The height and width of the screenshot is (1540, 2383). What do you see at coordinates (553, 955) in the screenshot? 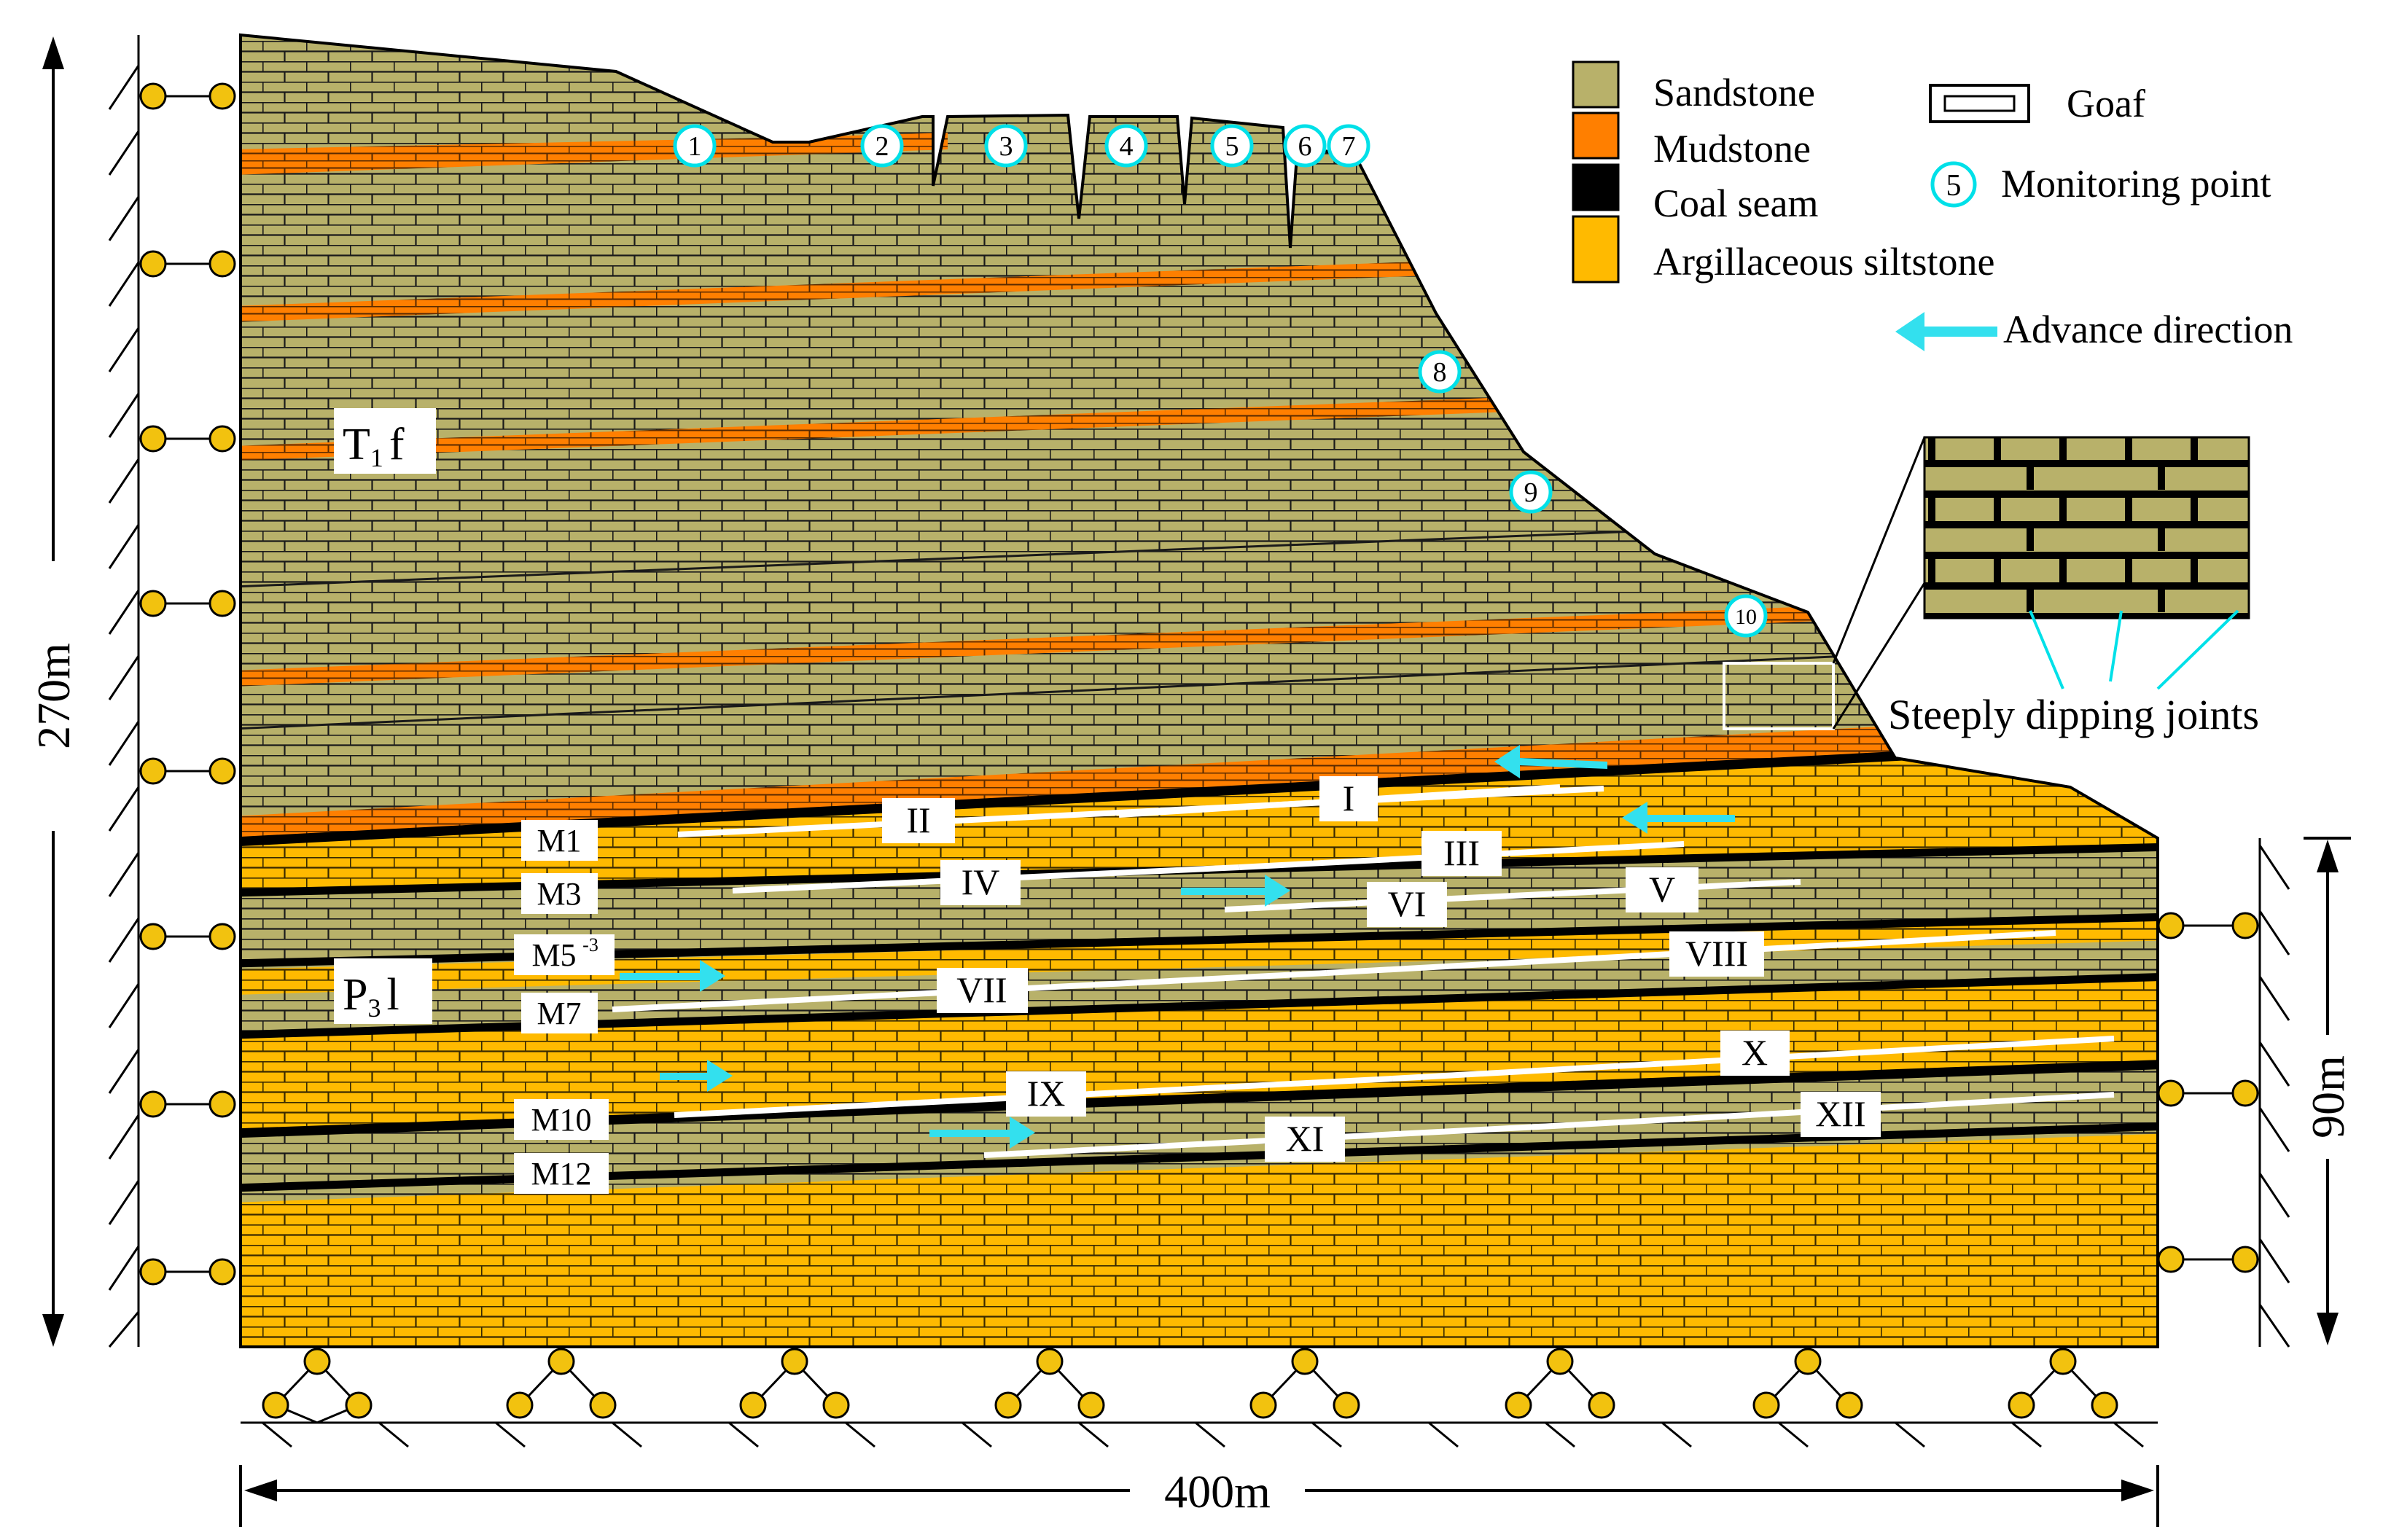
I see `svg-text: M5` at bounding box center [553, 955].